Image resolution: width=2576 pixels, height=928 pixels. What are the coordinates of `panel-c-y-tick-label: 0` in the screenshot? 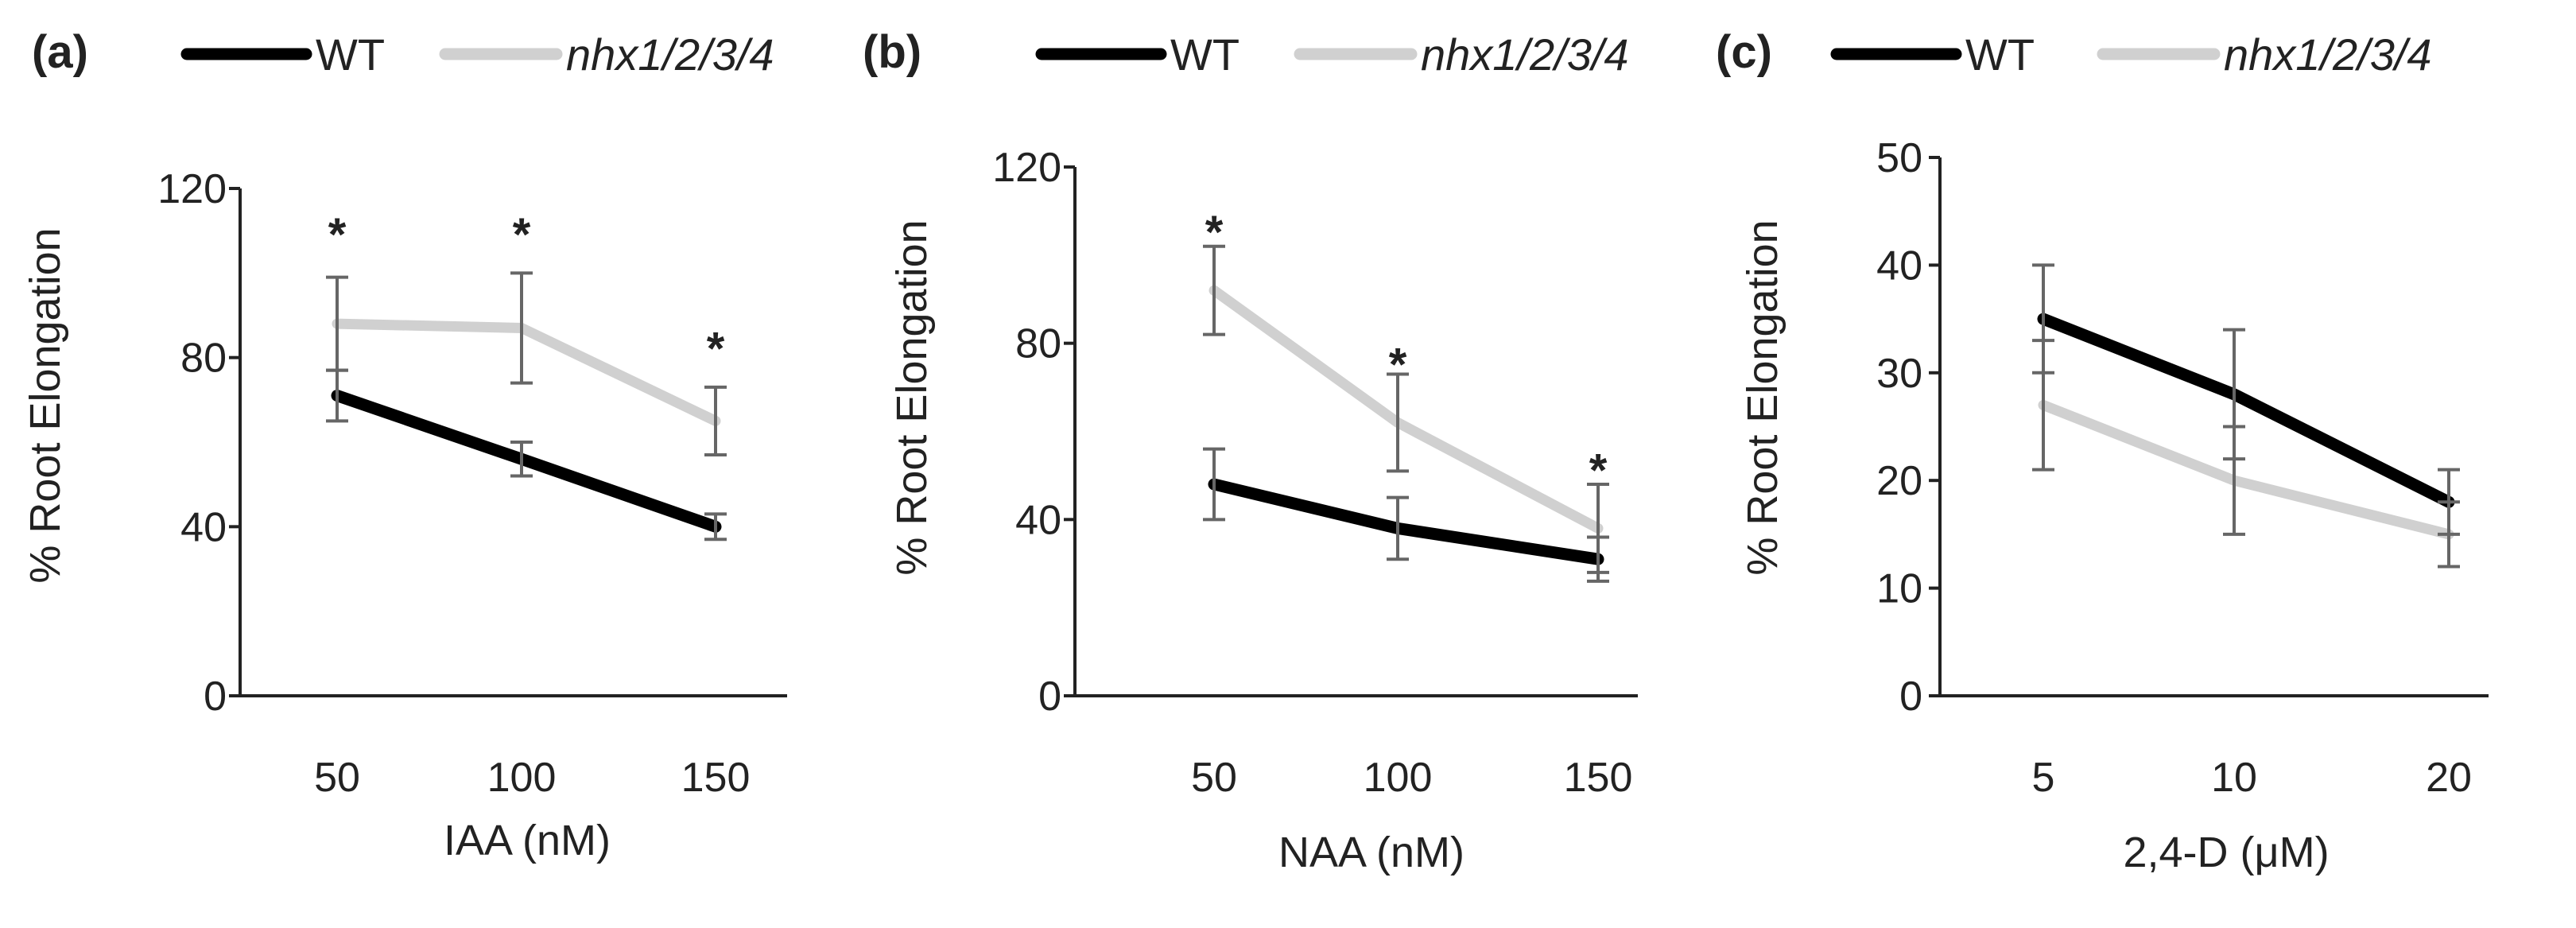 It's located at (1911, 697).